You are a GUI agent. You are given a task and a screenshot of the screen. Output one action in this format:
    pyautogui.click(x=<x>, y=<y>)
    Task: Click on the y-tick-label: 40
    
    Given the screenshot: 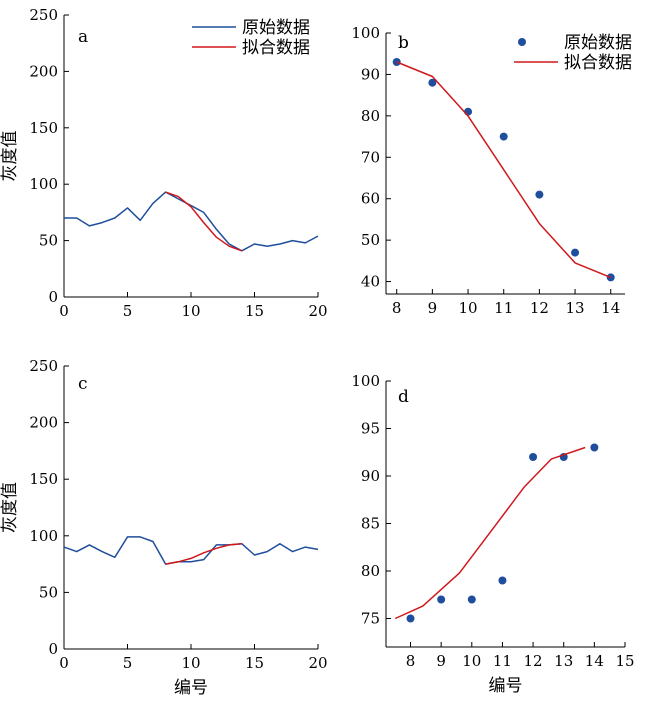 What is the action you would take?
    pyautogui.click(x=370, y=282)
    